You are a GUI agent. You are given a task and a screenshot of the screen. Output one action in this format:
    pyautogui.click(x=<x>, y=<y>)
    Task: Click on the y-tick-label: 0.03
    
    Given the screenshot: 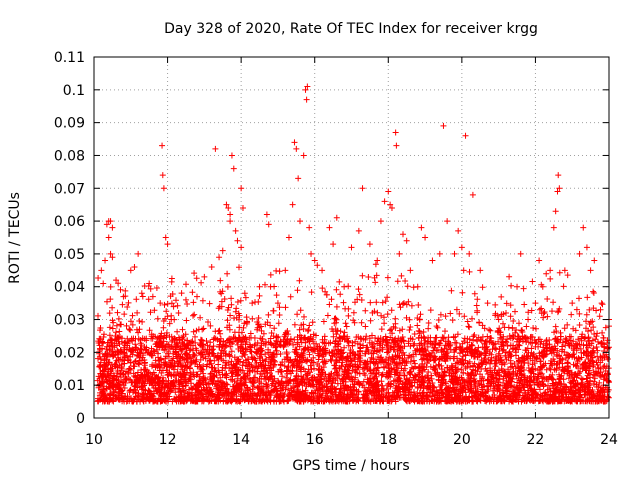 What is the action you would take?
    pyautogui.click(x=69, y=321)
    